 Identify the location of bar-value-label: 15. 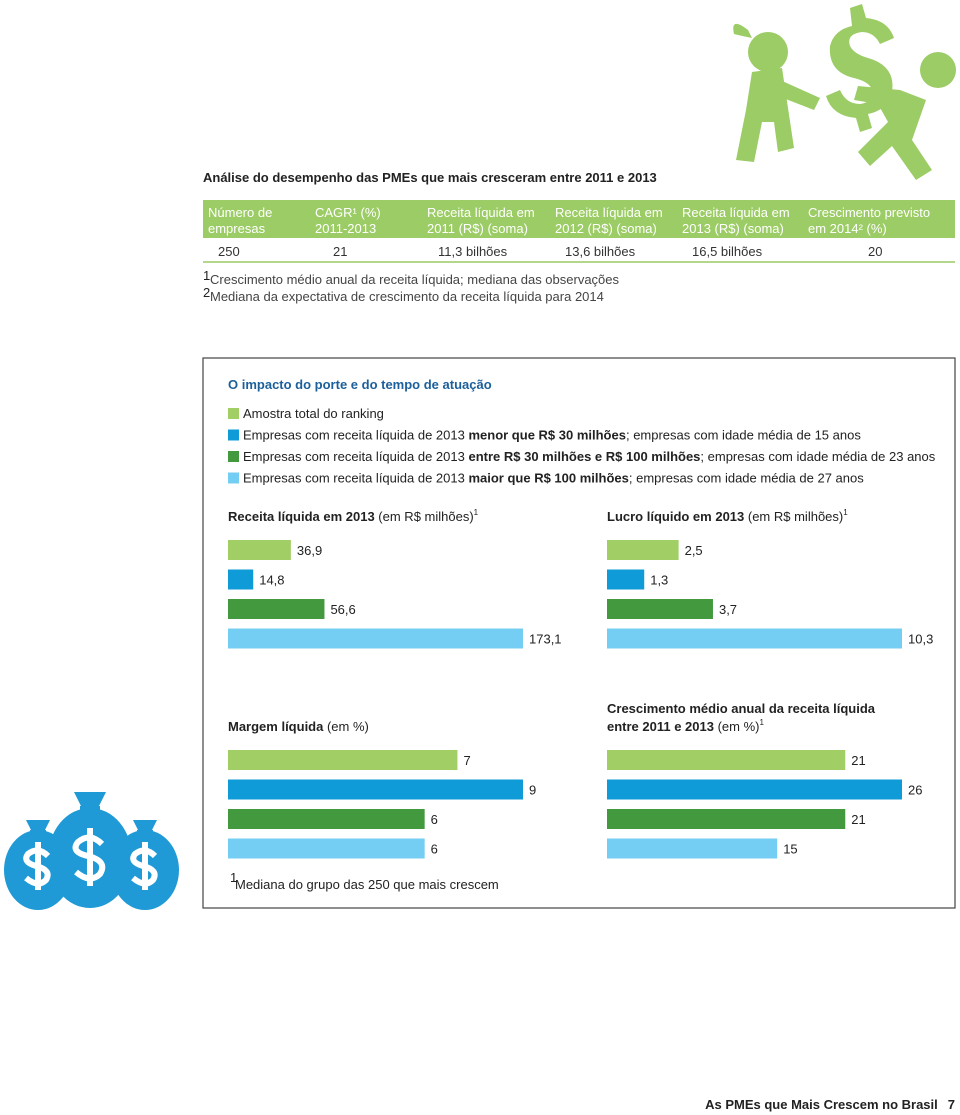
(790, 849).